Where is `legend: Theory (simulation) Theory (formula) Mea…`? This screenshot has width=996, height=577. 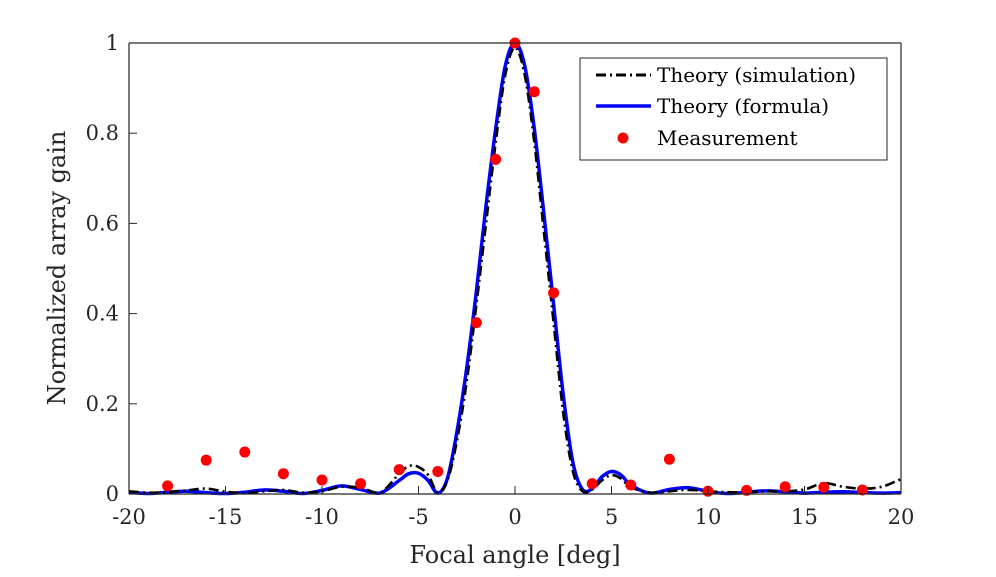
legend: Theory (simulation) Theory (formula) Mea… is located at coordinates (733, 109).